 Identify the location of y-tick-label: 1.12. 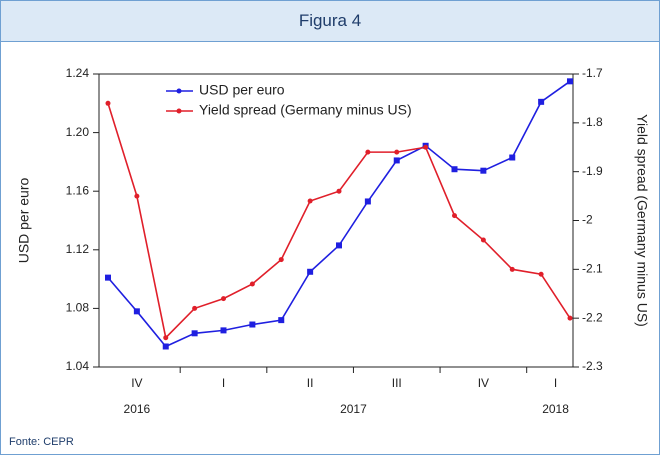
(78, 249).